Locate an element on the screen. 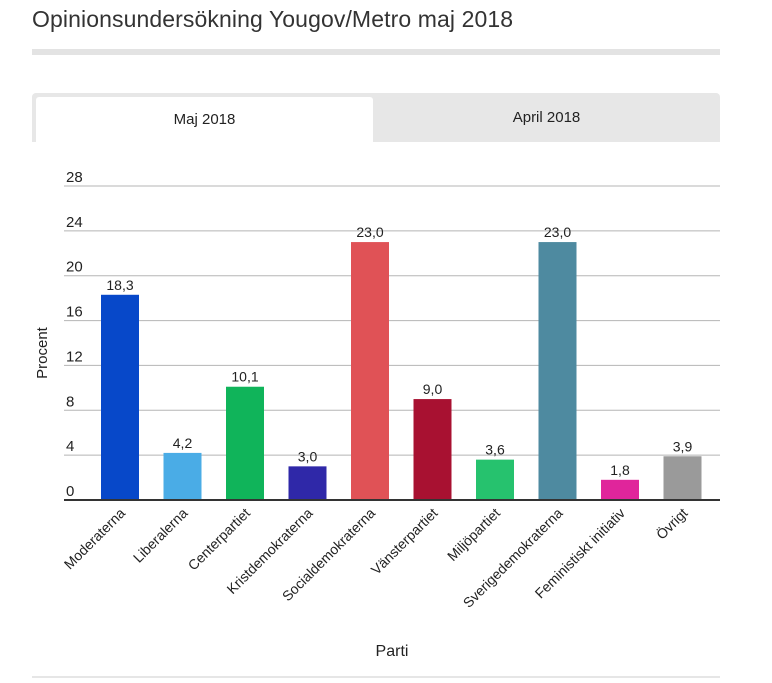 This screenshot has width=772, height=683. bar-sverigedemokraterna is located at coordinates (557, 371).